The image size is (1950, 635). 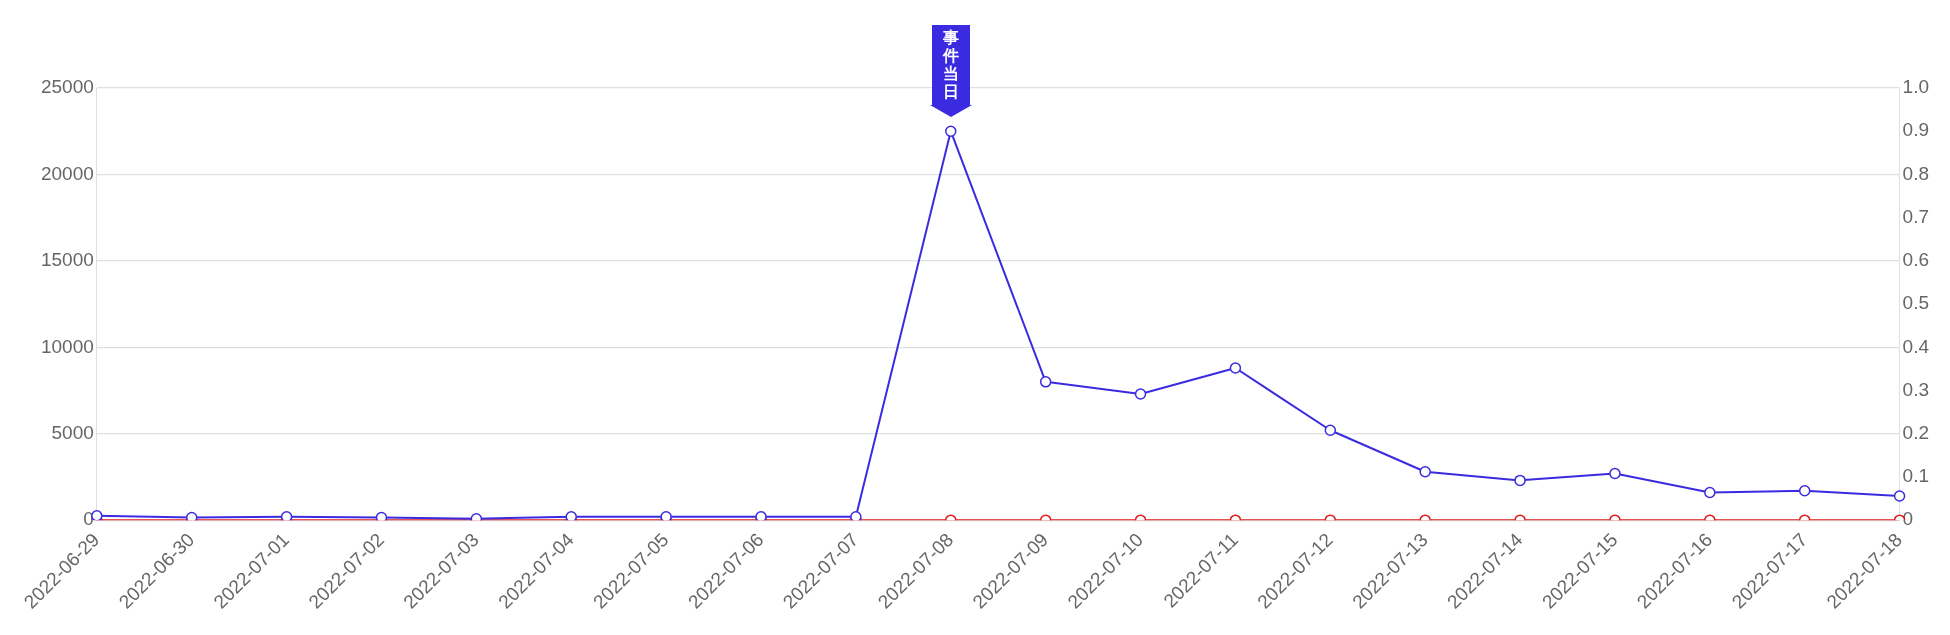 What do you see at coordinates (67, 260) in the screenshot?
I see `y-tick-label: 15000` at bounding box center [67, 260].